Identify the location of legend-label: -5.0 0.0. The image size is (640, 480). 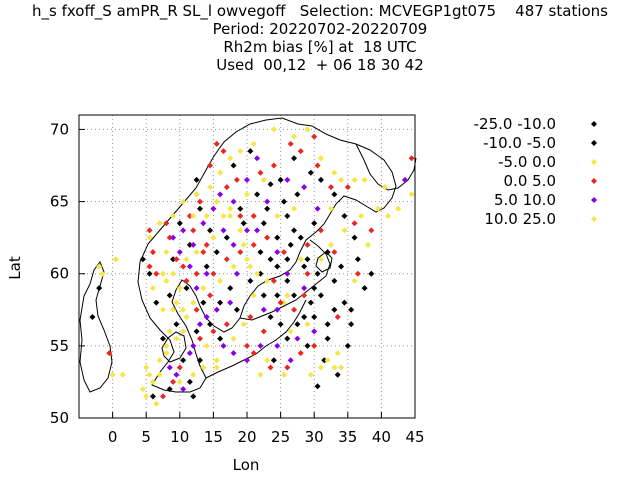
(527, 162).